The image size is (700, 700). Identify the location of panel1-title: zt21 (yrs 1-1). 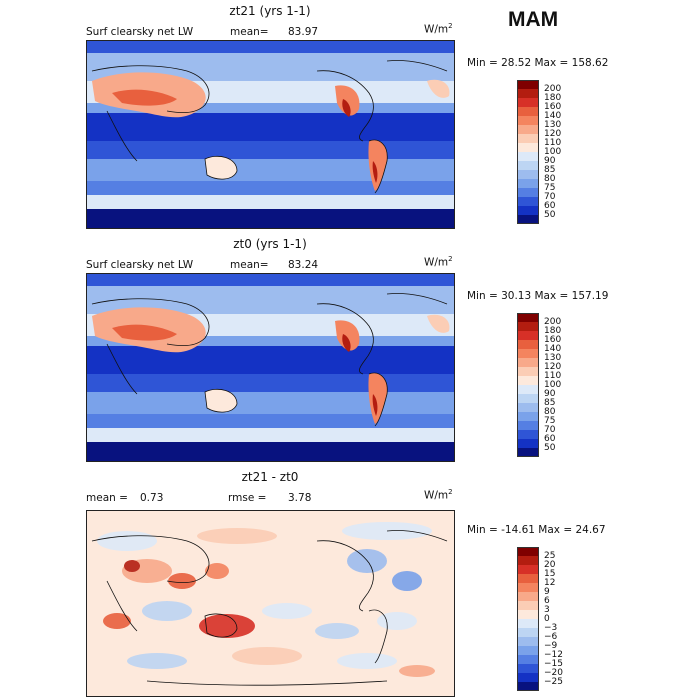
(270, 11).